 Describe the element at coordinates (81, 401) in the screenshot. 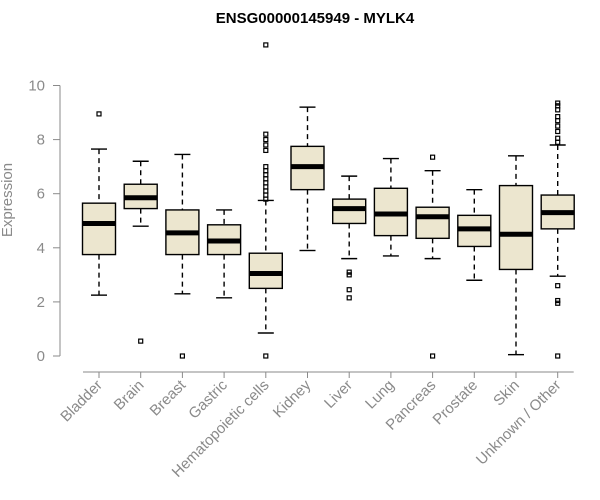

I see `x-tick-label: Bladder` at that location.